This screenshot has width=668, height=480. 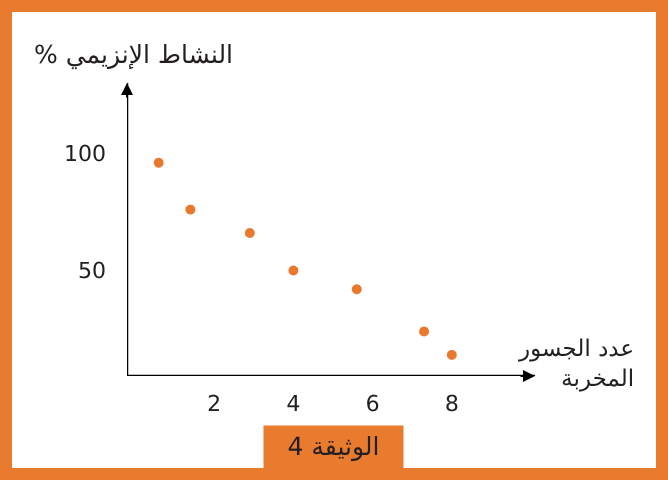 I want to click on y-axis-title: % النشاط الإنزيمي, so click(x=134, y=55).